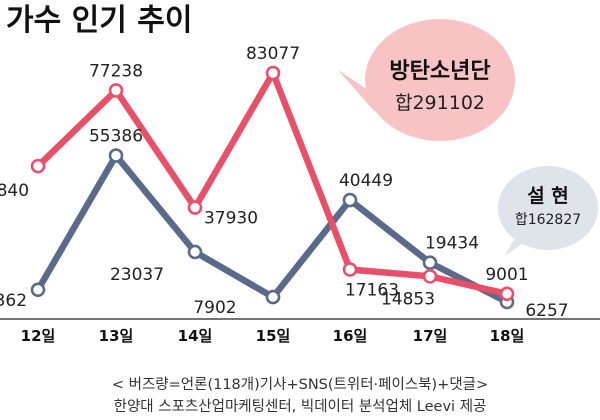 The width and height of the screenshot is (600, 420). Describe the element at coordinates (137, 275) in the screenshot. I see `data-label-s1-2: 23037` at that location.